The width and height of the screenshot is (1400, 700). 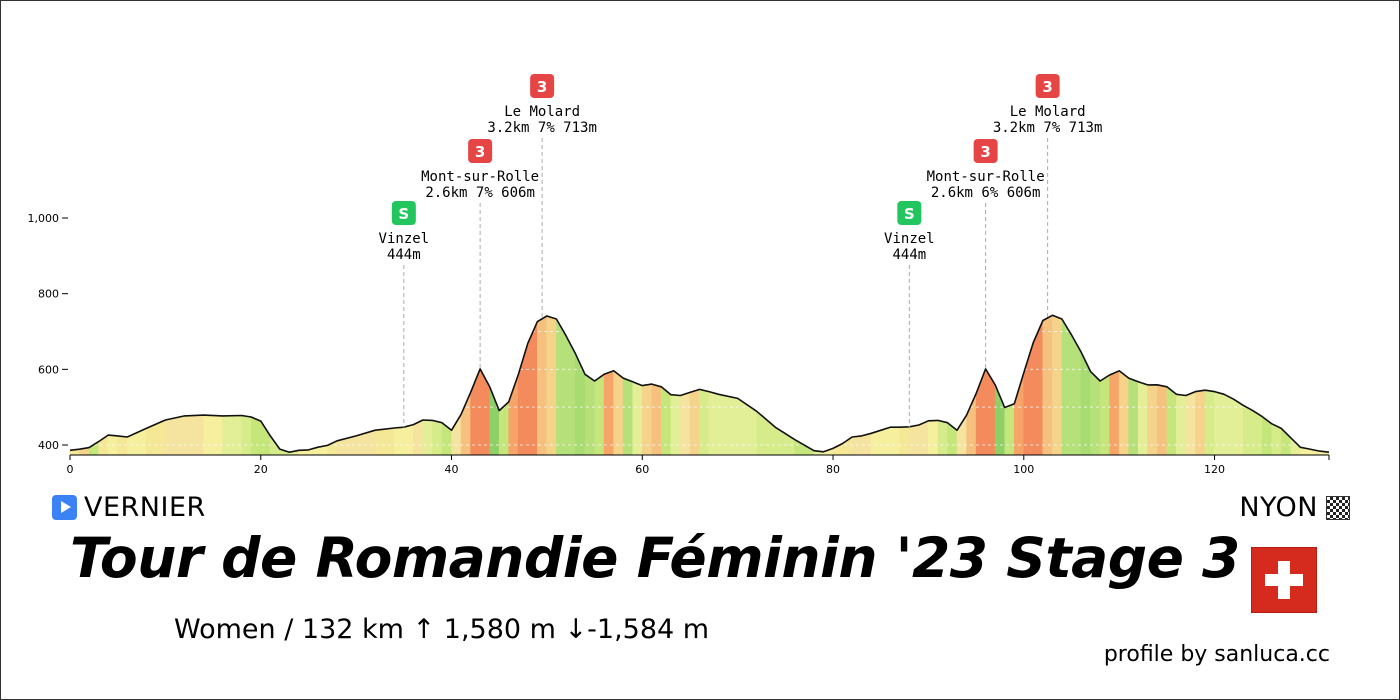 What do you see at coordinates (261, 469) in the screenshot?
I see `x-tick-label: 20` at bounding box center [261, 469].